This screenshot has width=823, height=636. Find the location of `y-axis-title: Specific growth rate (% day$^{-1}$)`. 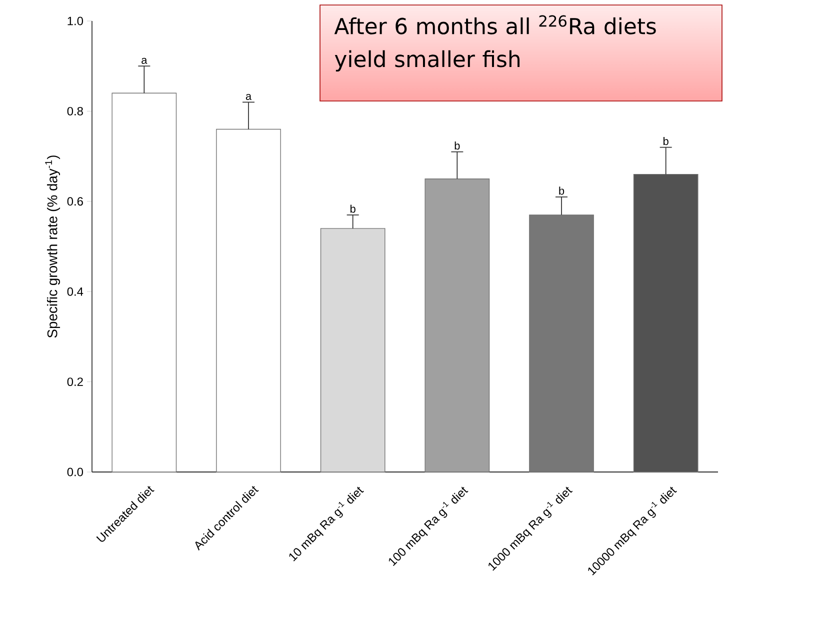

y-axis-title: Specific growth rate (% day$^{-1}$) is located at coordinates (52, 247).